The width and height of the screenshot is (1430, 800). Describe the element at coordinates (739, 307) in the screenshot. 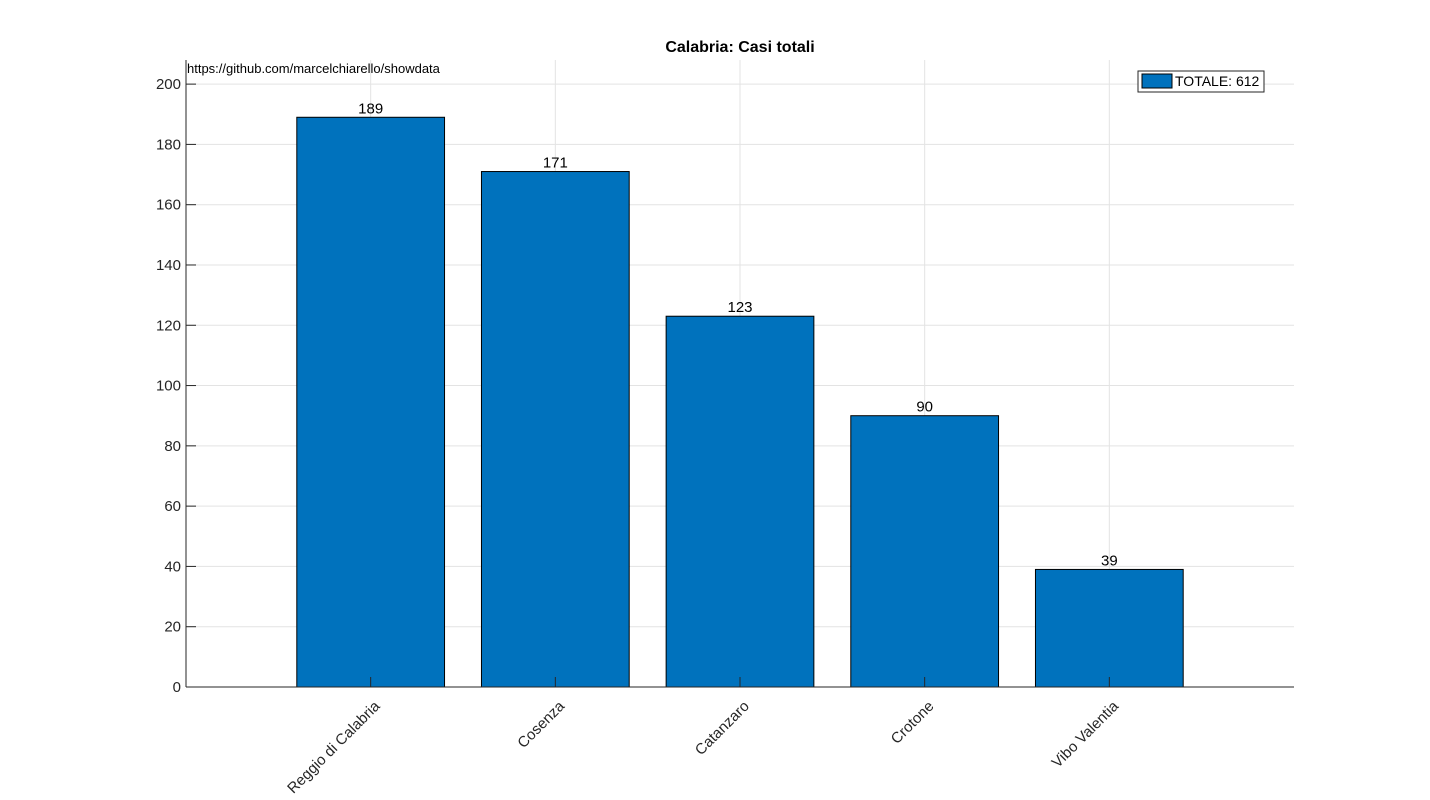

I see `bar-value-label: 123` at that location.